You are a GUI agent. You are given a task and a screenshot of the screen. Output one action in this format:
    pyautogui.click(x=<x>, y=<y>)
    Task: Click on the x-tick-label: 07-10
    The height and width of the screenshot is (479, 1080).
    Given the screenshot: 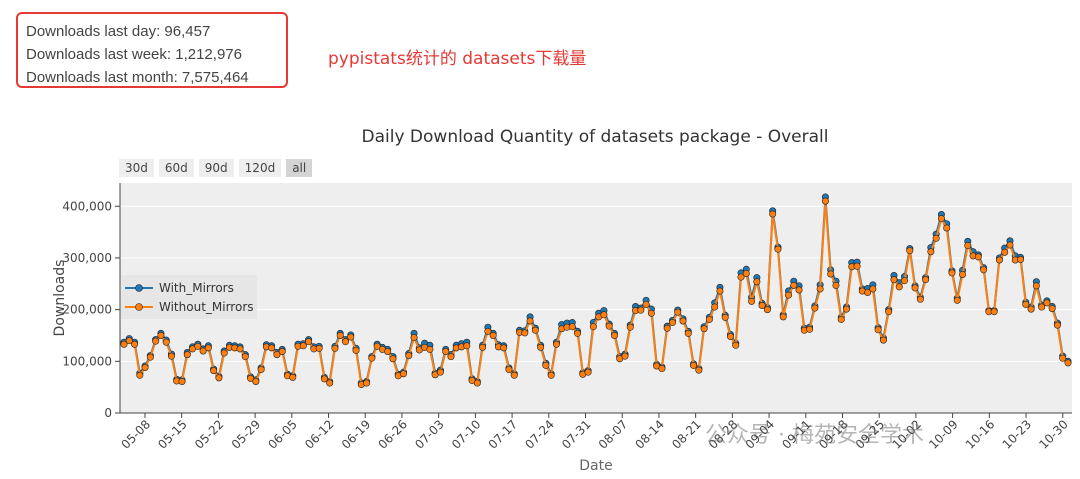 What is the action you would take?
    pyautogui.click(x=466, y=434)
    